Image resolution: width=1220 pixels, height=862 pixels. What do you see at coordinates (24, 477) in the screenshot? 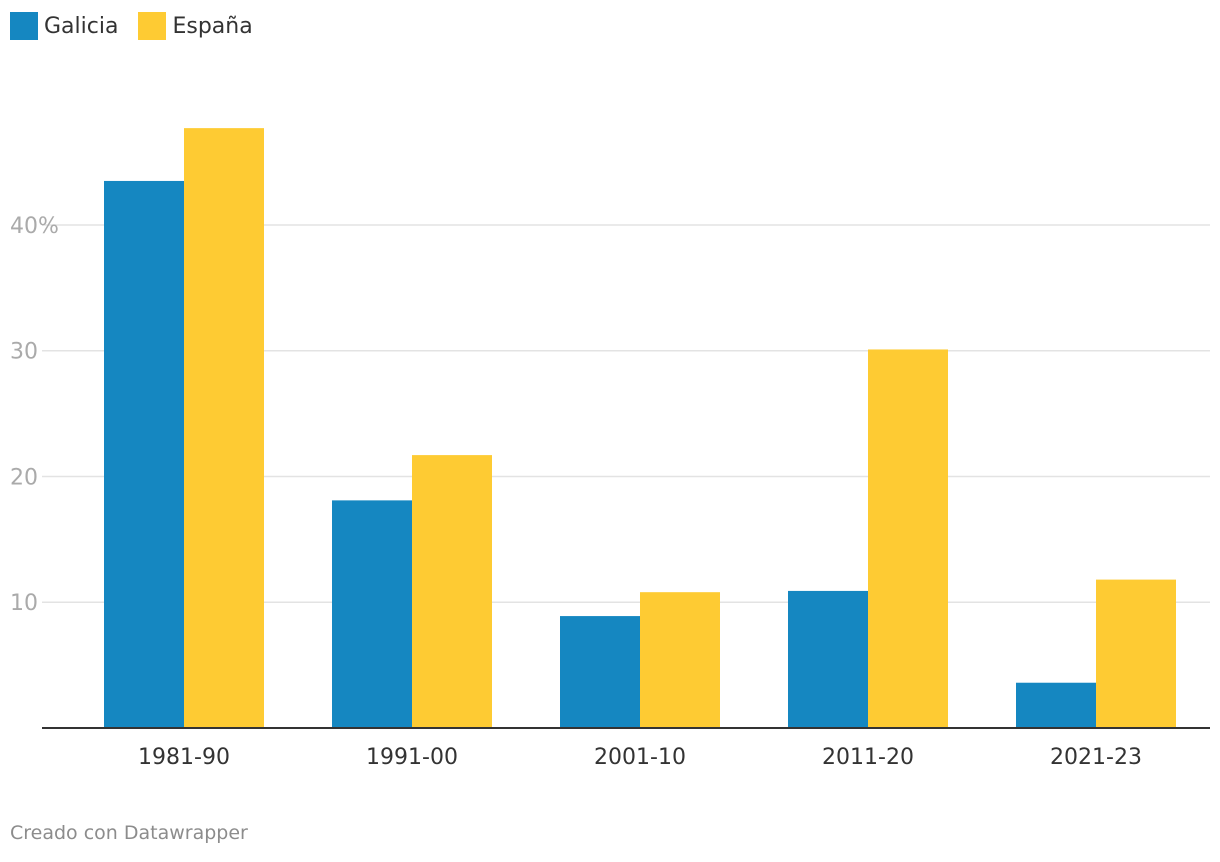
I see `y-tick-label: 20` at bounding box center [24, 477].